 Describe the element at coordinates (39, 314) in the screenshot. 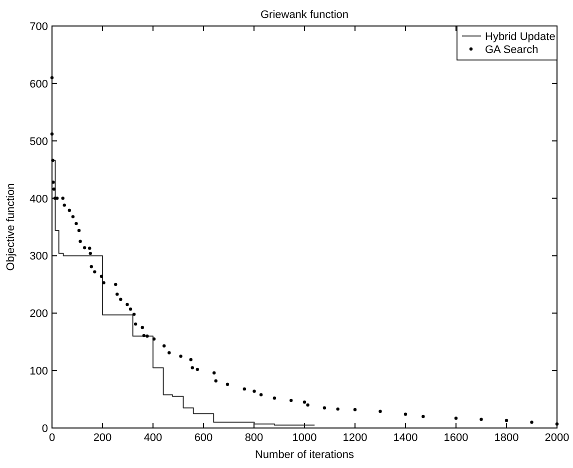

I see `y-tick-label: 200` at that location.